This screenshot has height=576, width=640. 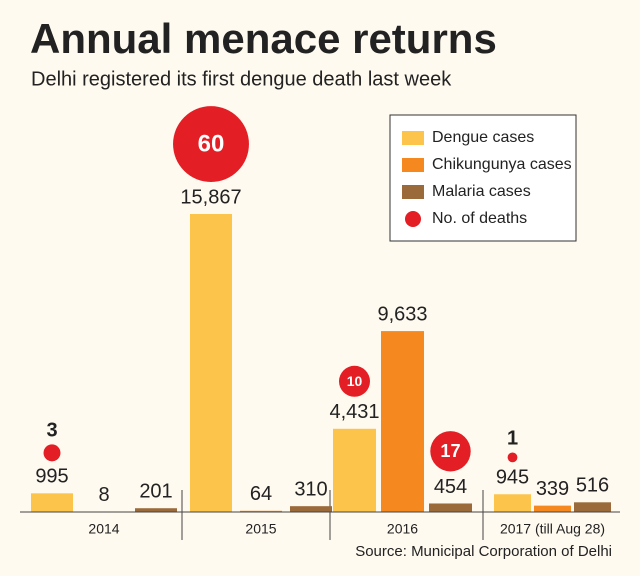 What do you see at coordinates (310, 489) in the screenshot?
I see `value-label: 310` at bounding box center [310, 489].